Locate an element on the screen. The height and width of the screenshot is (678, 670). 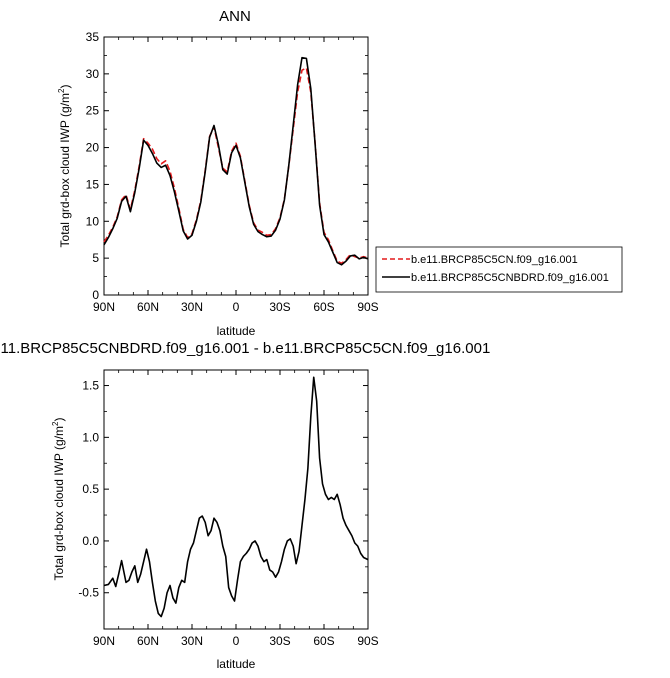
lower-panel-x-tick-label: 30S is located at coordinates (279, 641).